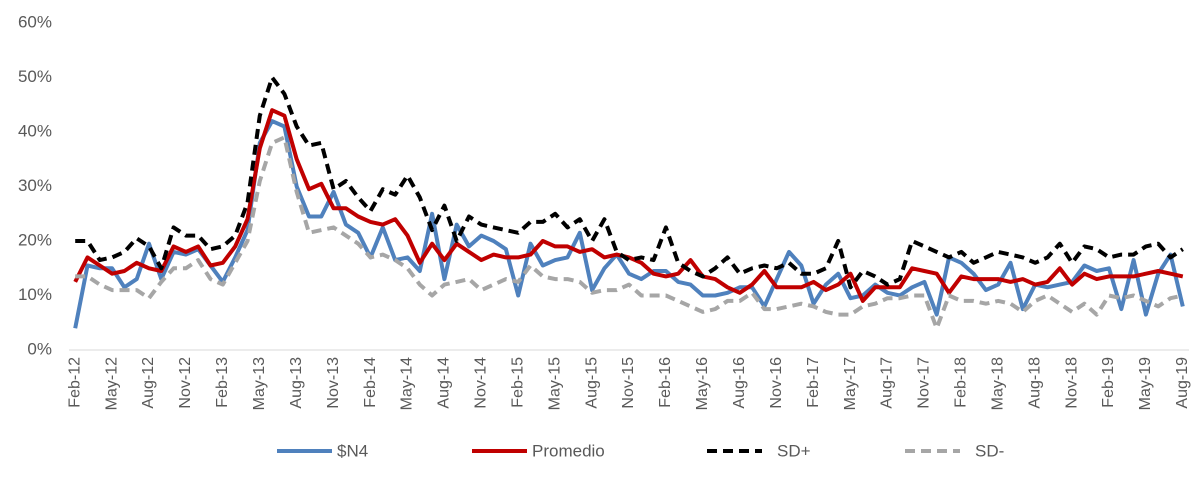 This screenshot has width=1194, height=489. Describe the element at coordinates (1034, 383) in the screenshot. I see `x-tick-label: Aug-18` at that location.